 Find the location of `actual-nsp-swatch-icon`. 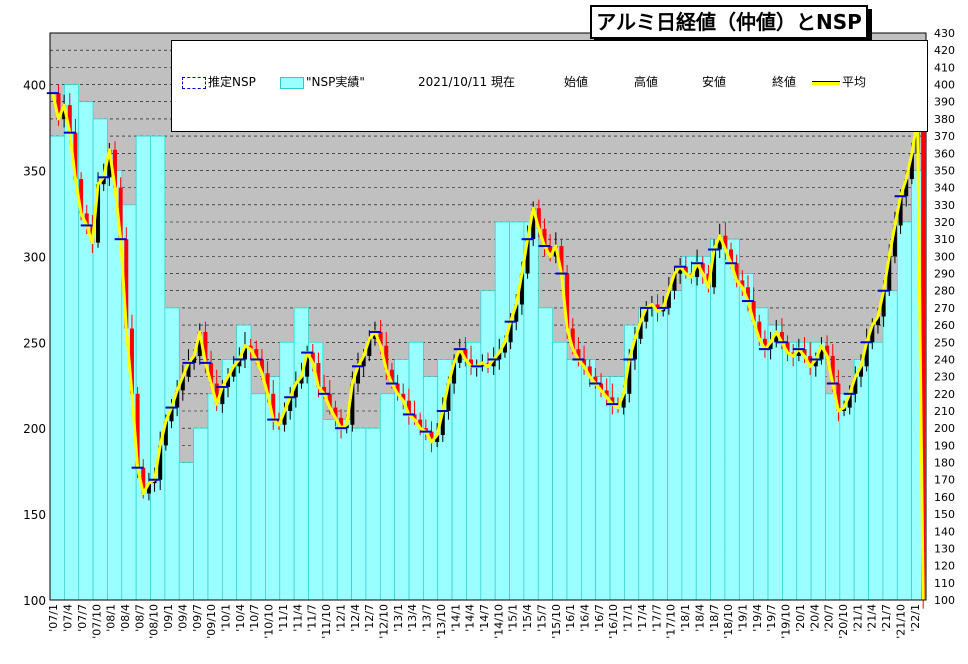

actual-nsp-swatch-icon is located at coordinates (292, 82).